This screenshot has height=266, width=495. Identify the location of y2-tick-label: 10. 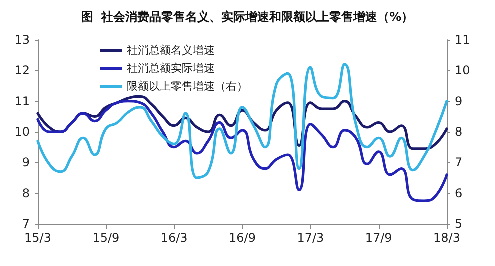
(462, 71).